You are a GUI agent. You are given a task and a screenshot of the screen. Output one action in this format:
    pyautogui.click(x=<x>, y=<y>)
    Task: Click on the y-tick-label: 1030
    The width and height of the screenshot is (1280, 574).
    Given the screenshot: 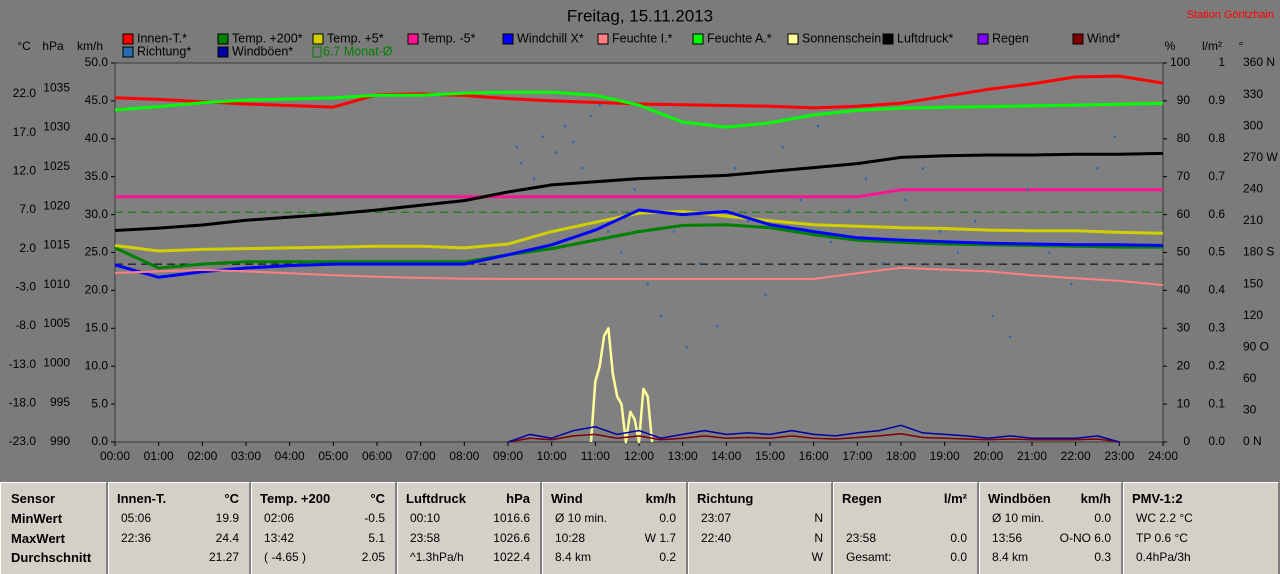 What is the action you would take?
    pyautogui.click(x=56, y=127)
    